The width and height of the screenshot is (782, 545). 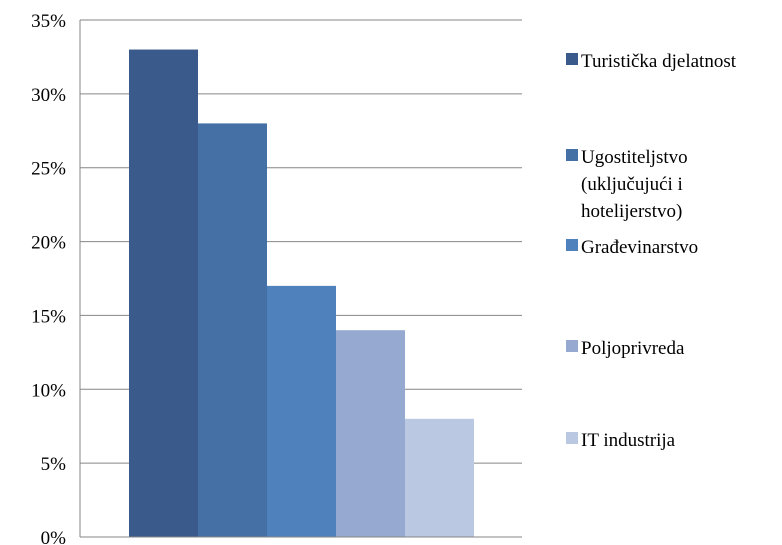 What do you see at coordinates (48, 21) in the screenshot?
I see `y-tick-label: 35%` at bounding box center [48, 21].